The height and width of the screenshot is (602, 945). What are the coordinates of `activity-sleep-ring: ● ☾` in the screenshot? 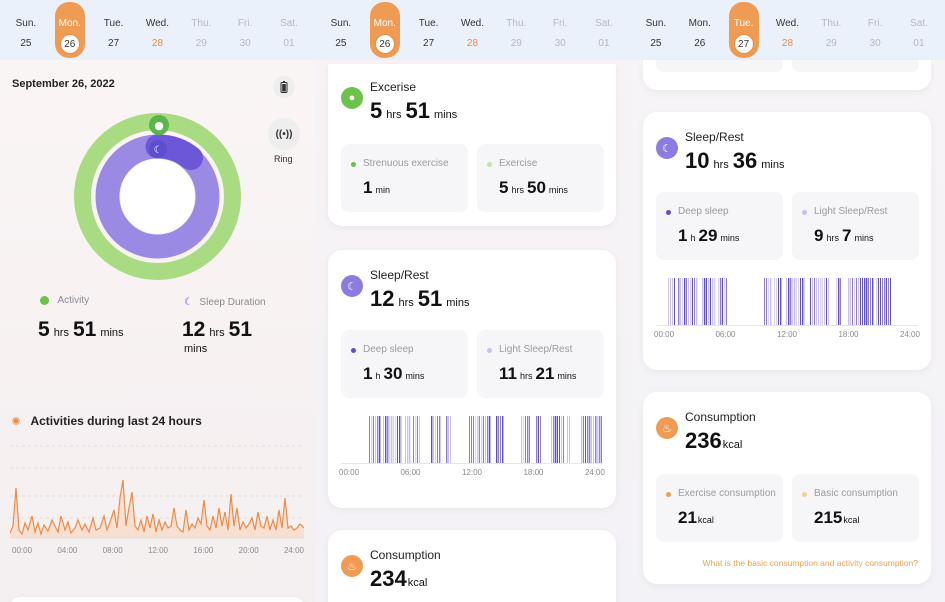 It's located at (157, 196).